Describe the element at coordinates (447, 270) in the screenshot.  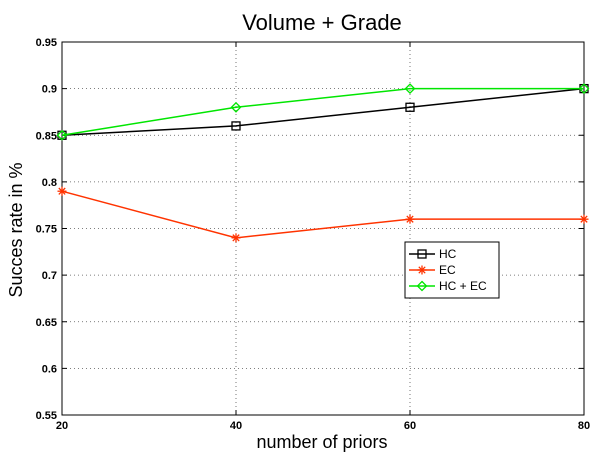
I see `legend-label-ec: EC` at that location.